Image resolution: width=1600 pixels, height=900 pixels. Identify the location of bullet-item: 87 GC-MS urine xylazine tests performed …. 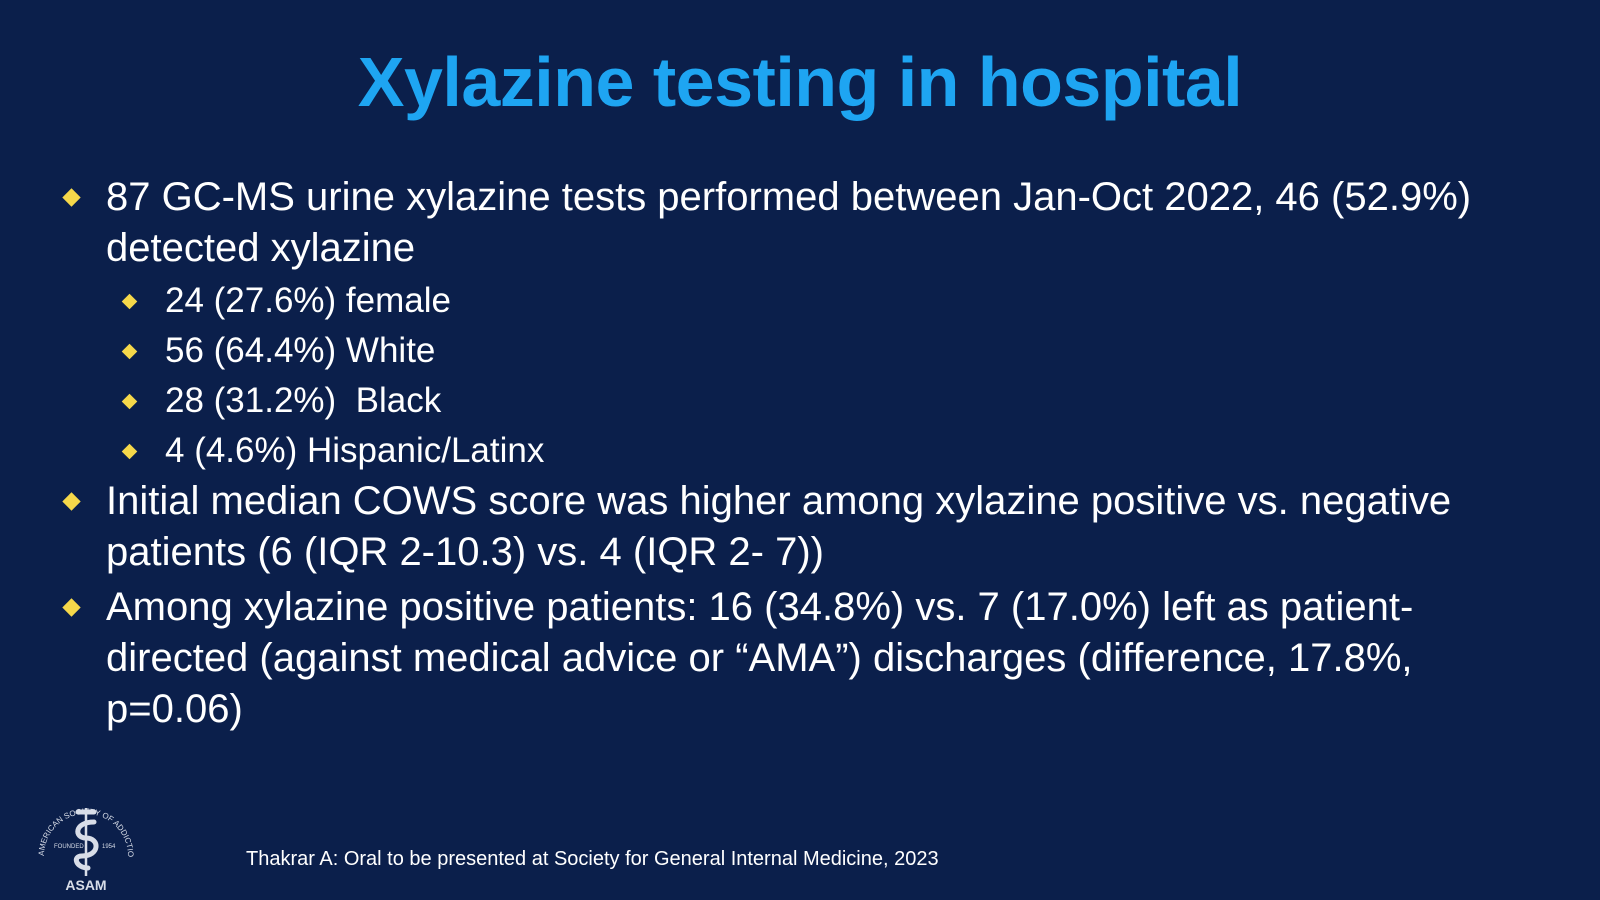
(798, 223).